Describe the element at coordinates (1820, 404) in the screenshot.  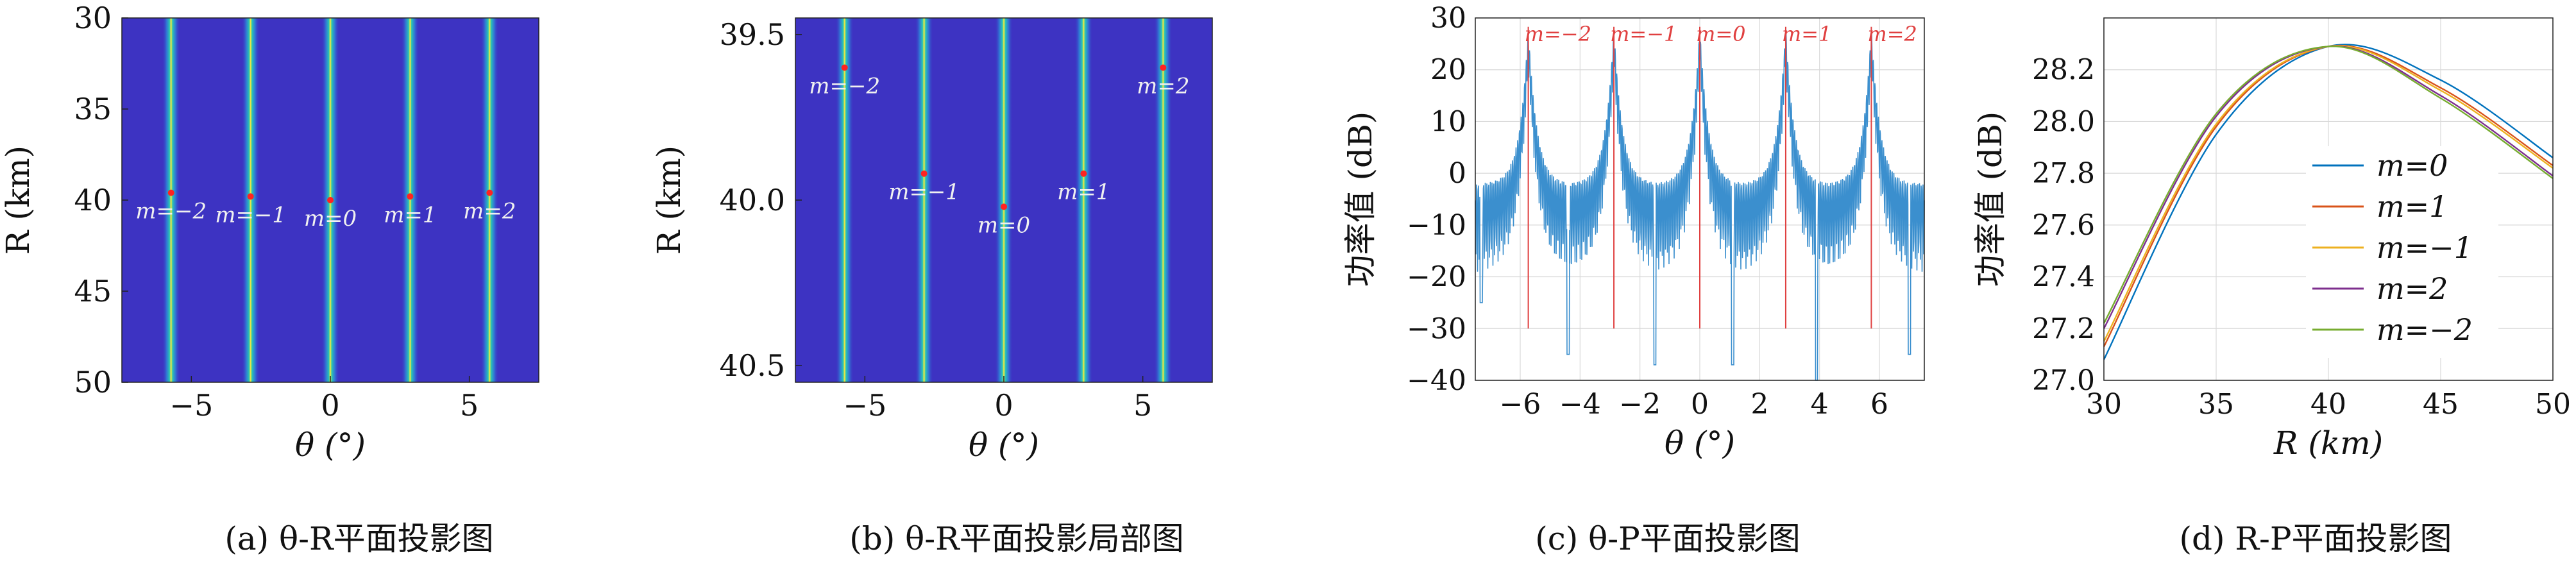
I see `x-tick-label-5: 4` at that location.